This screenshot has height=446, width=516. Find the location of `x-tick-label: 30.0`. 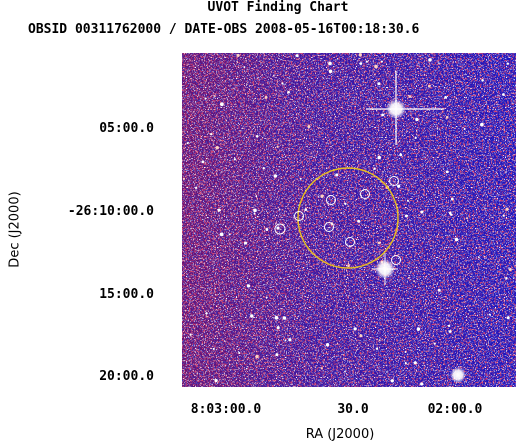

x-tick-label: 30.0 is located at coordinates (353, 409).